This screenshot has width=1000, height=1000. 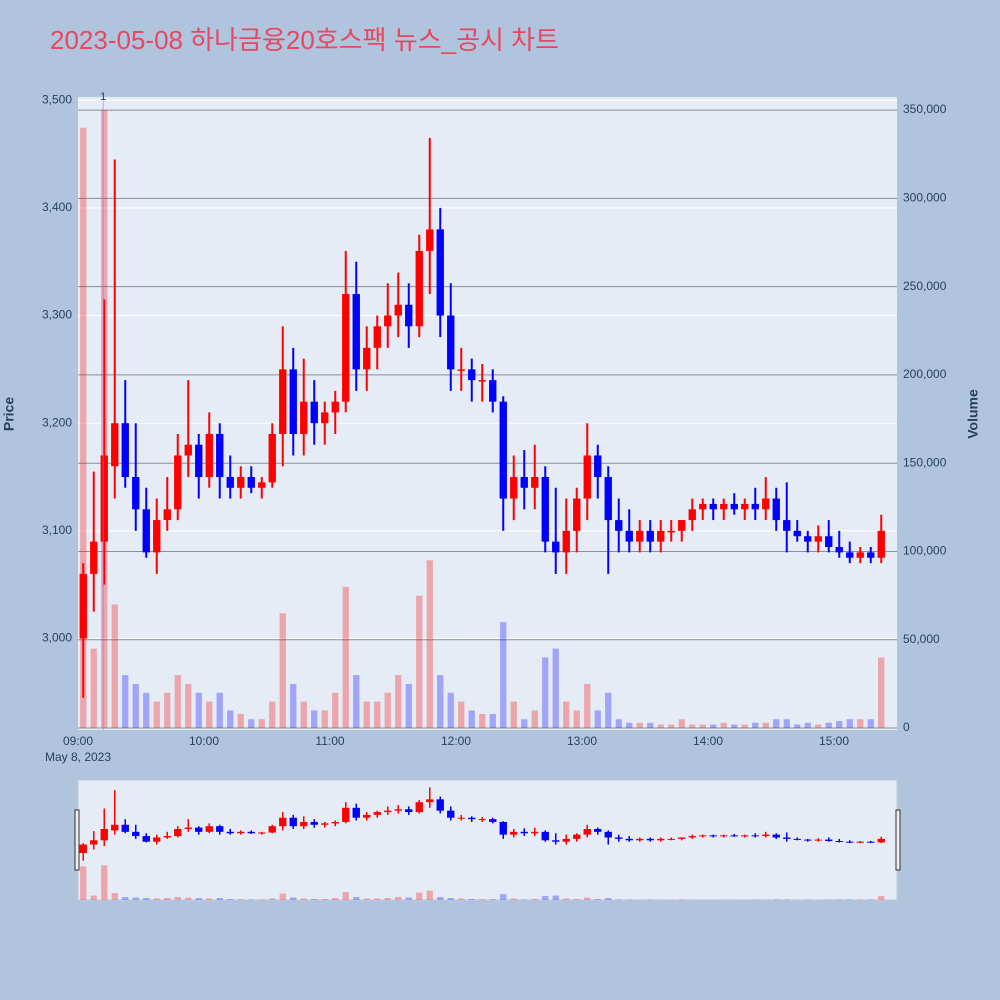 I want to click on chart-title: 2023-05-08 하나금융20호스팩 뉴스_공시 차트, so click(x=304, y=40).